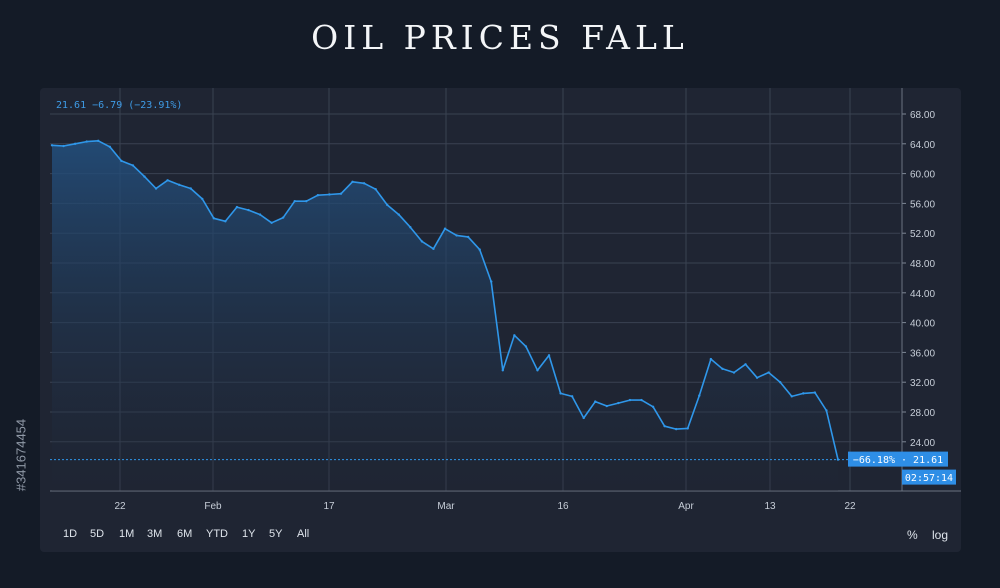  Describe the element at coordinates (922, 115) in the screenshot. I see `y-tick-label: 68.00` at that location.